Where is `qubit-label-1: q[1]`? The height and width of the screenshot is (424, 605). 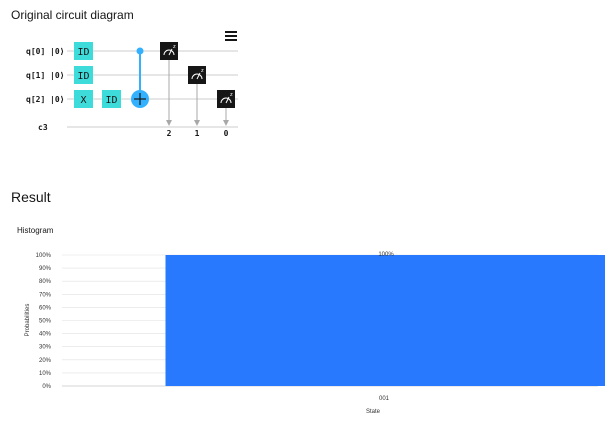 qubit-label-1: q[1] is located at coordinates (35, 75).